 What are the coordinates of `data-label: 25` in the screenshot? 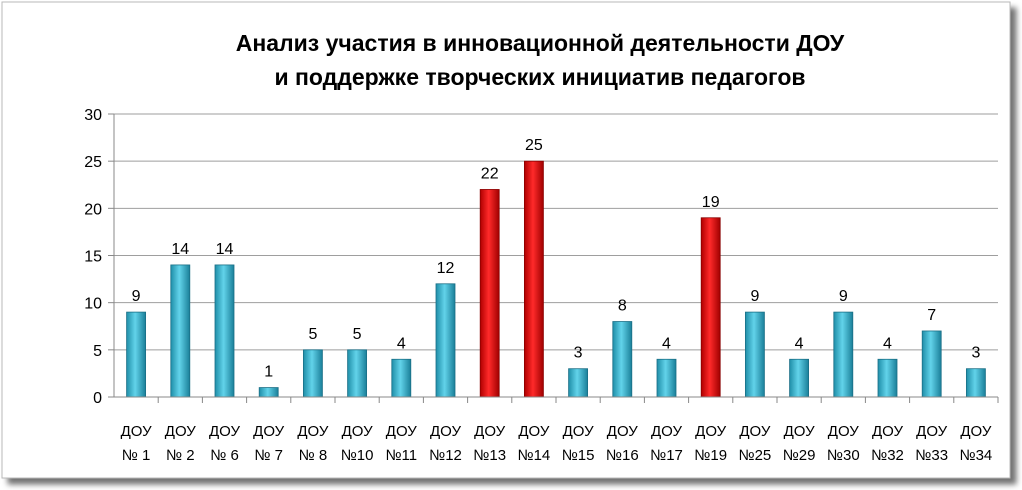 It's located at (534, 145).